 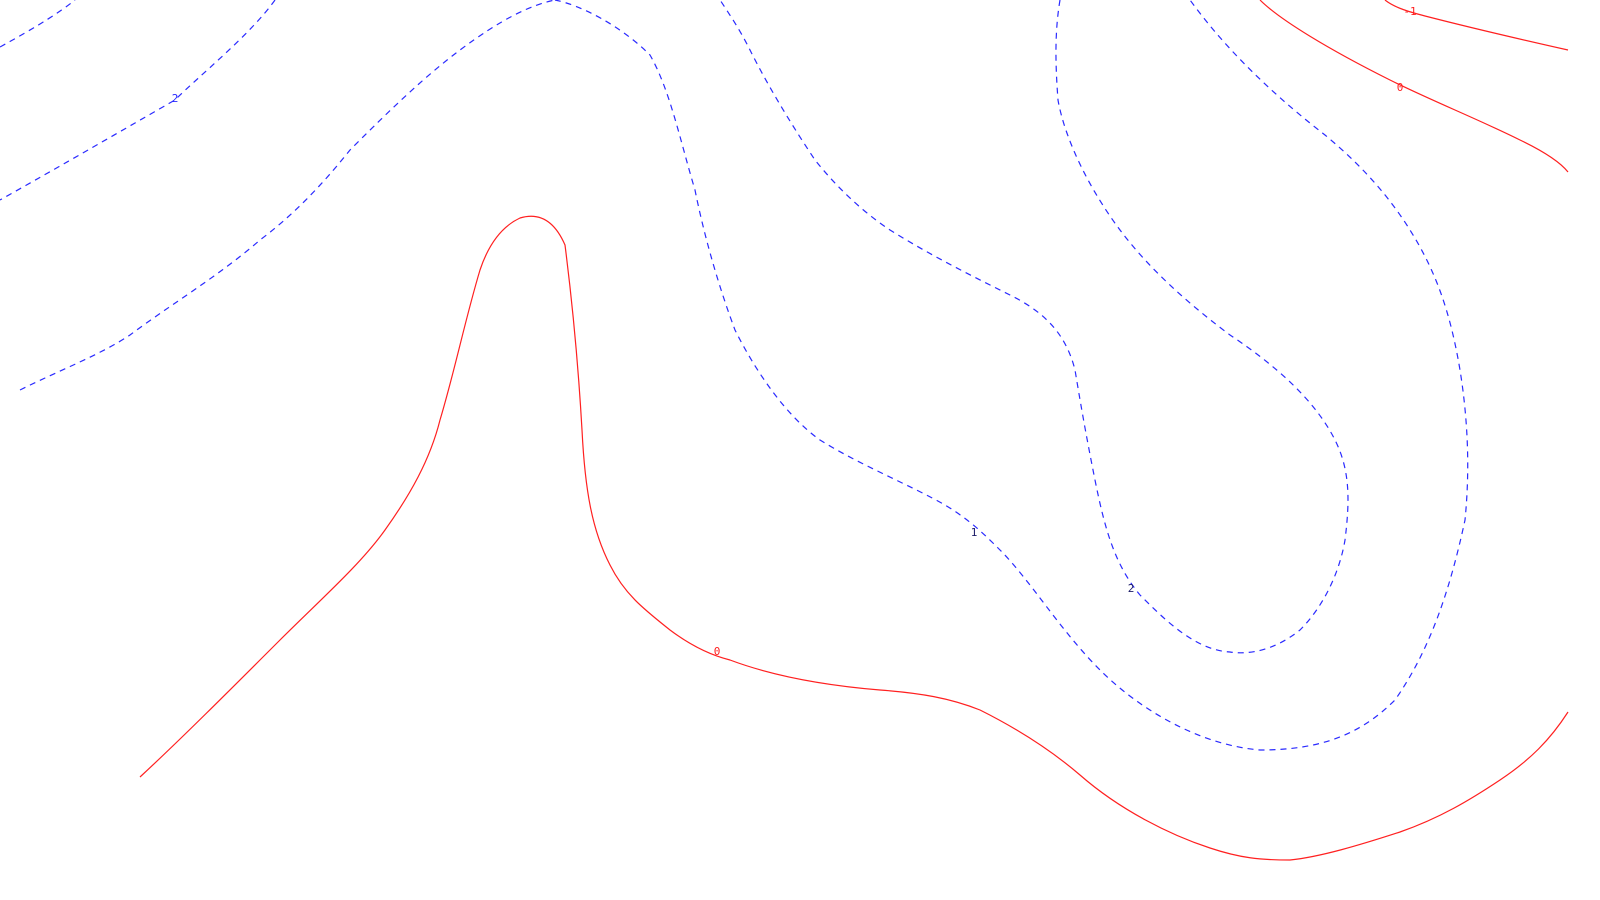 What do you see at coordinates (1409, 11) in the screenshot?
I see `contour-label-minus-one-top-right: -1` at bounding box center [1409, 11].